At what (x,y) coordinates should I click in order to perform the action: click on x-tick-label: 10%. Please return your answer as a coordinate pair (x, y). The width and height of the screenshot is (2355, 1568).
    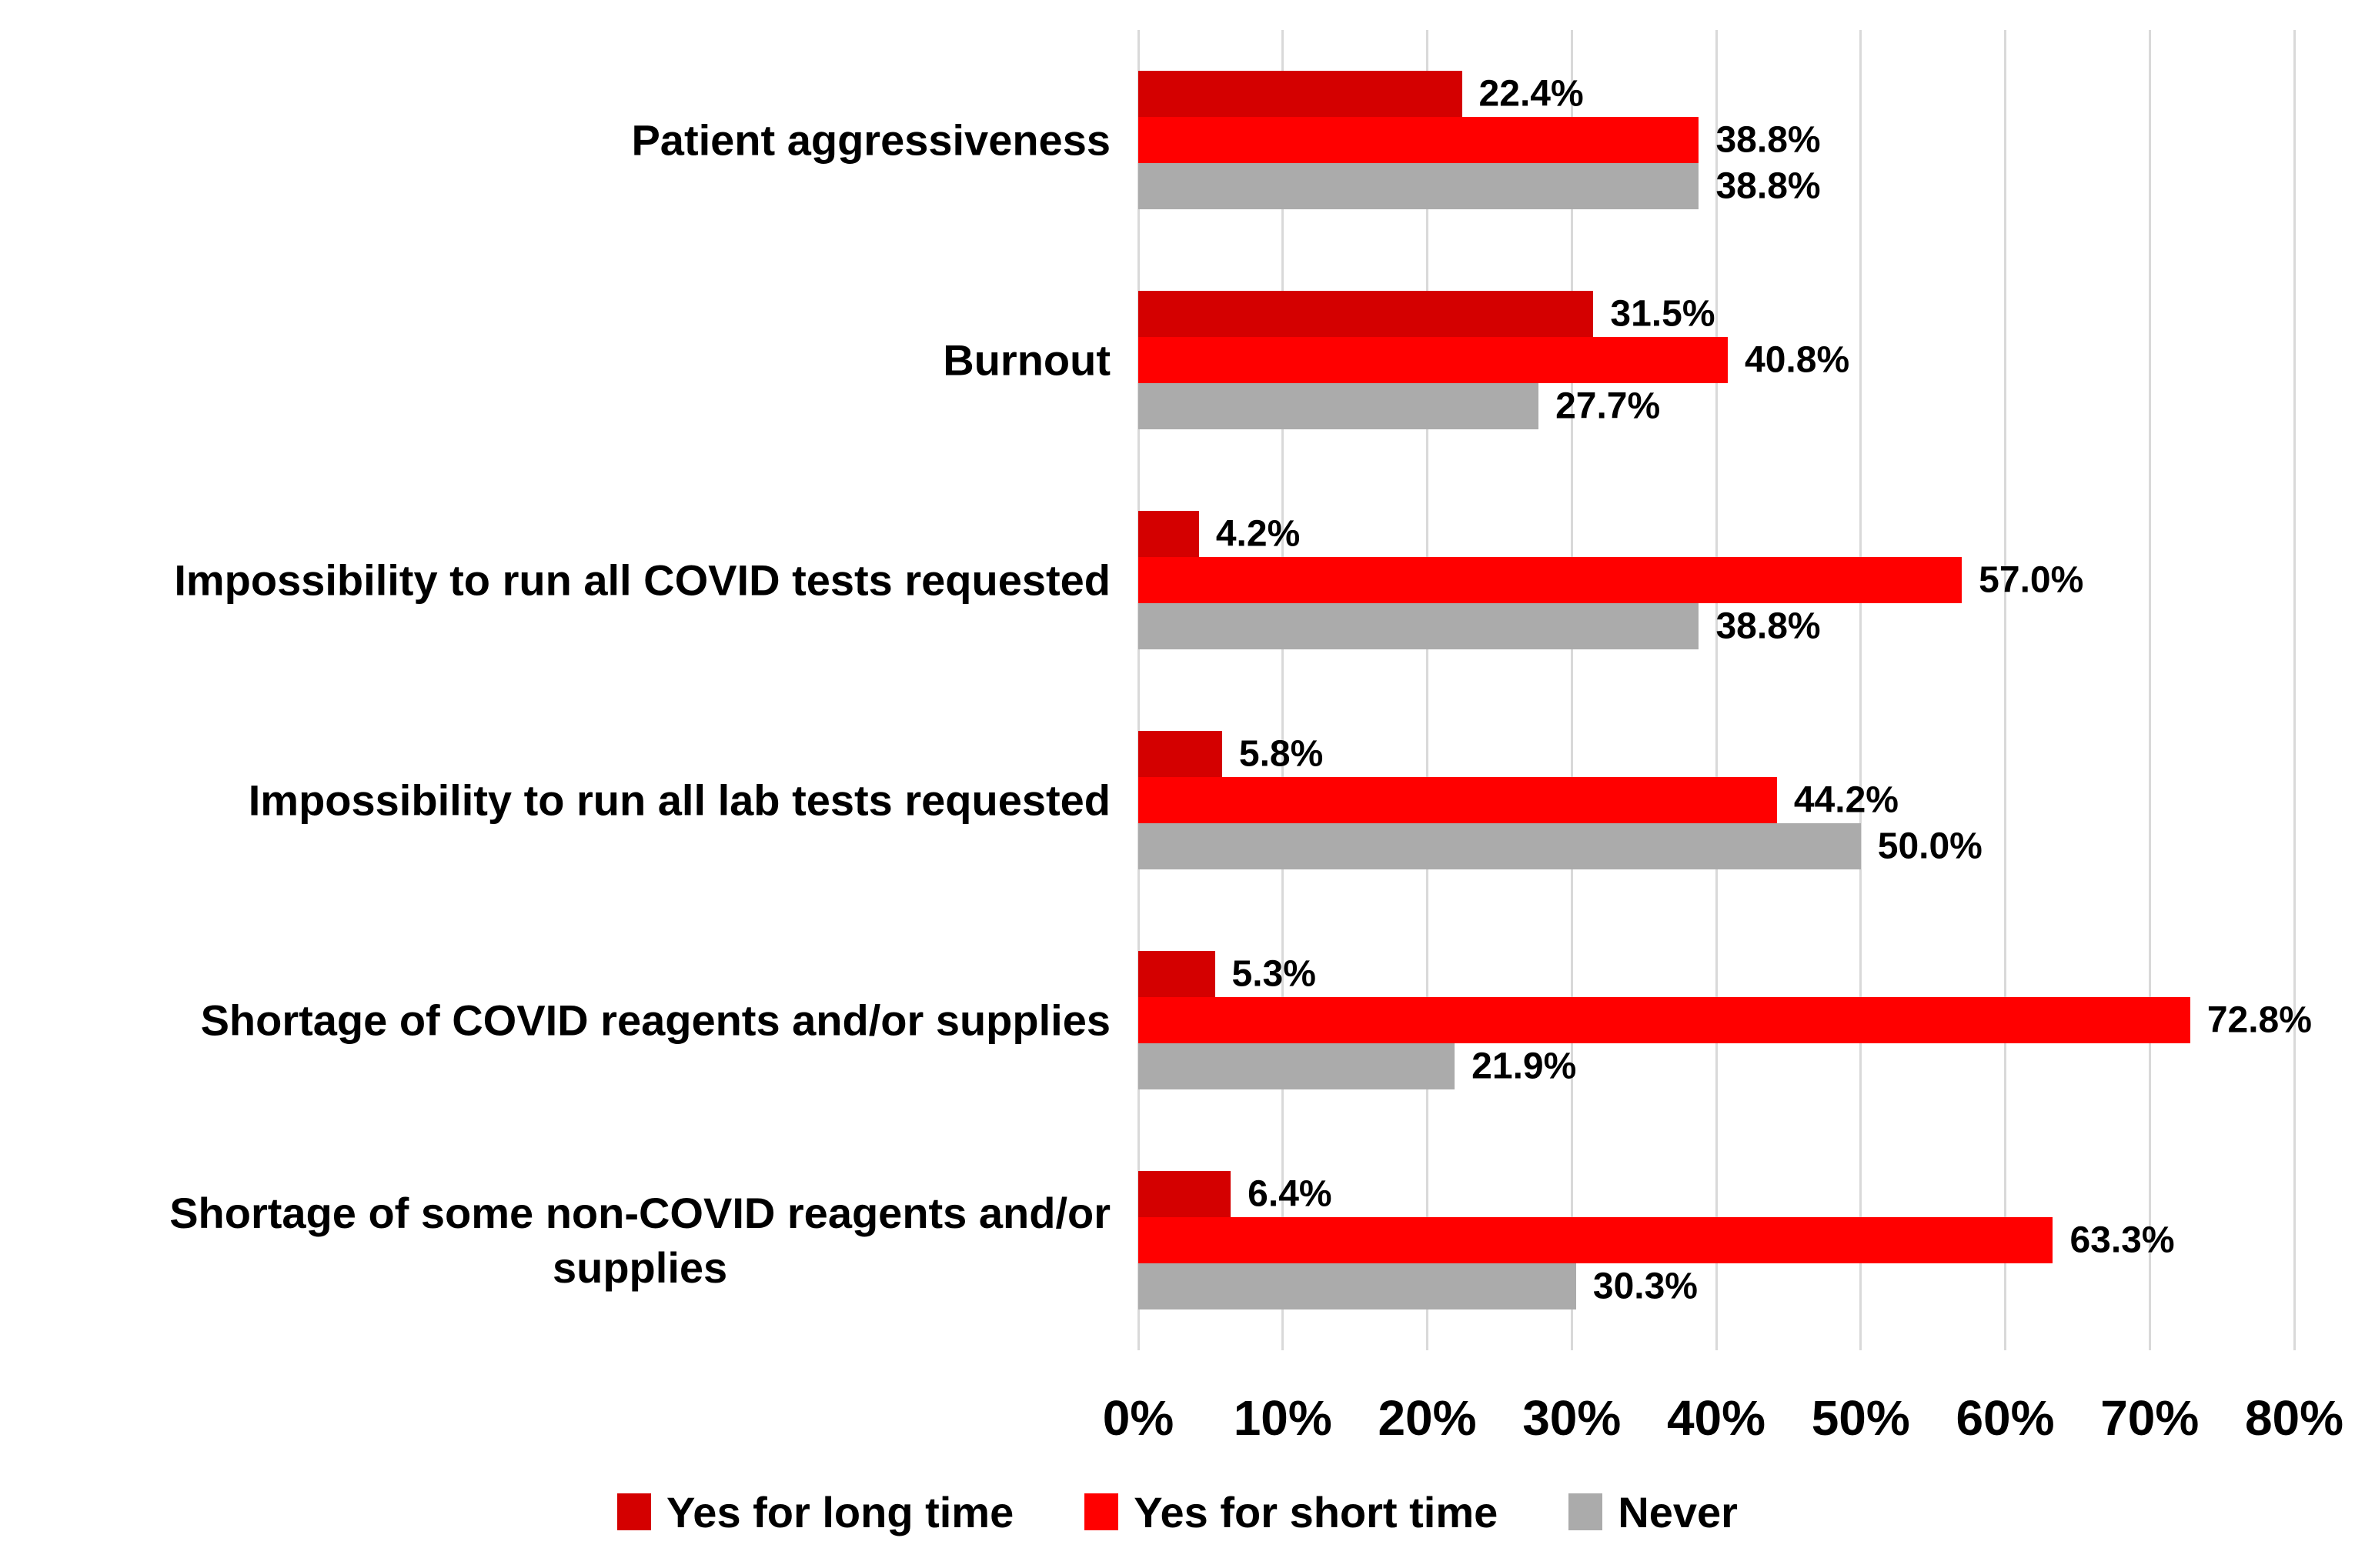
    Looking at the image, I should click on (1282, 1418).